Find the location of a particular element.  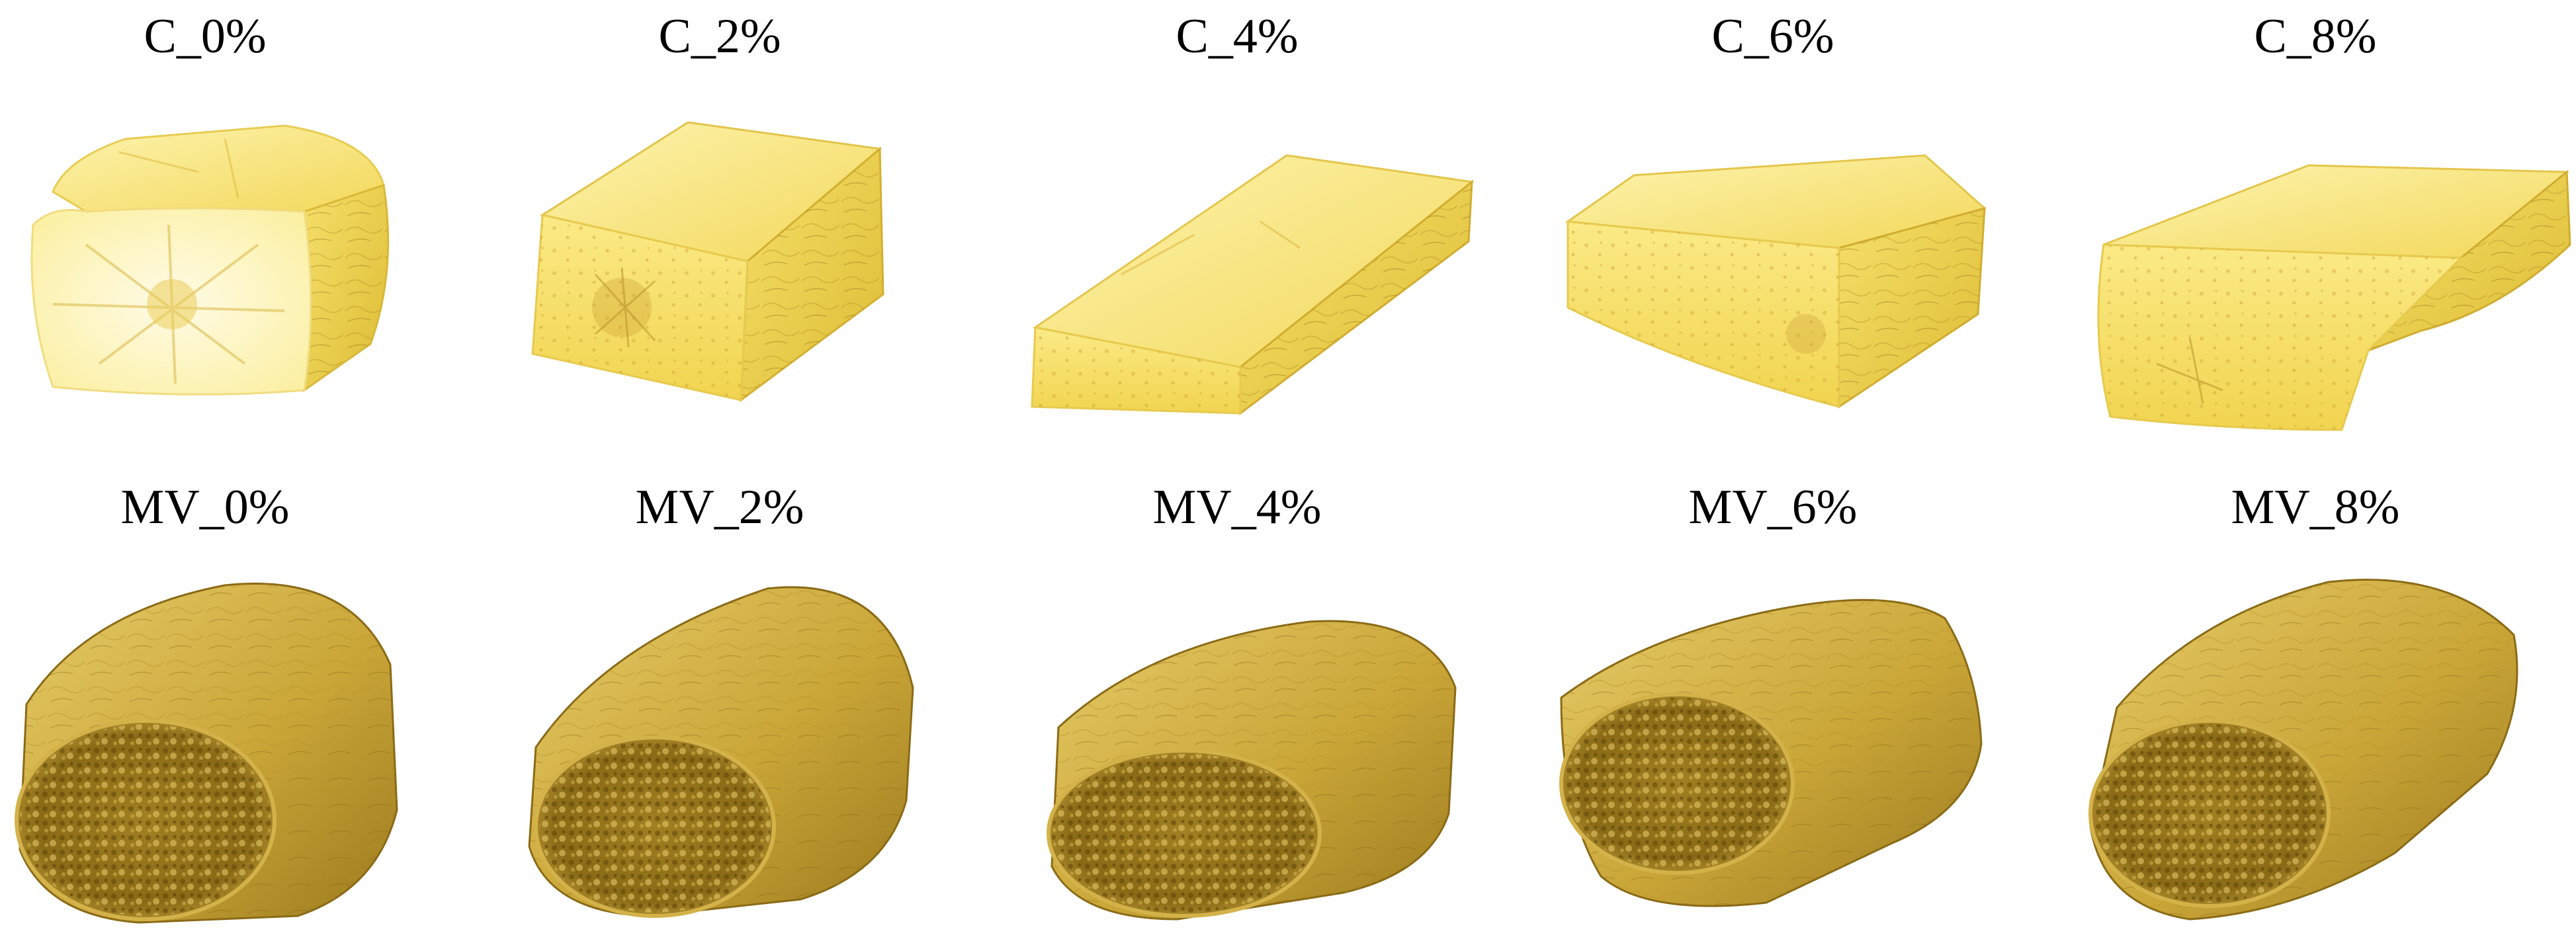

sample-label-c-6: C_6% is located at coordinates (1773, 36).